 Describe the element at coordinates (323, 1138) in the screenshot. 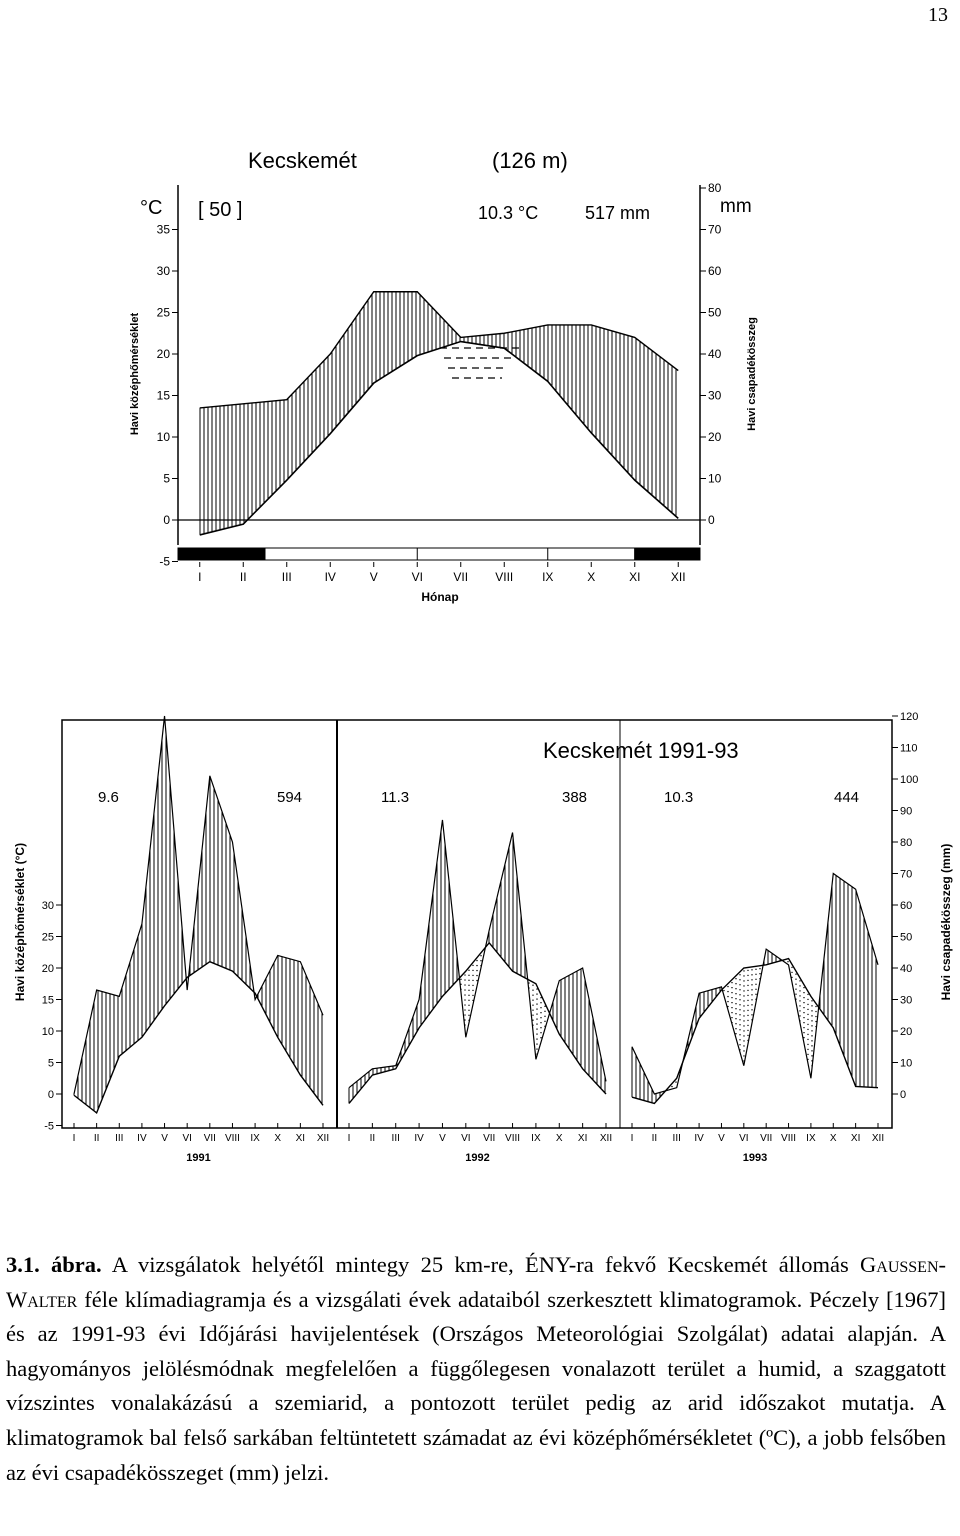

I see `month-label: XII` at that location.